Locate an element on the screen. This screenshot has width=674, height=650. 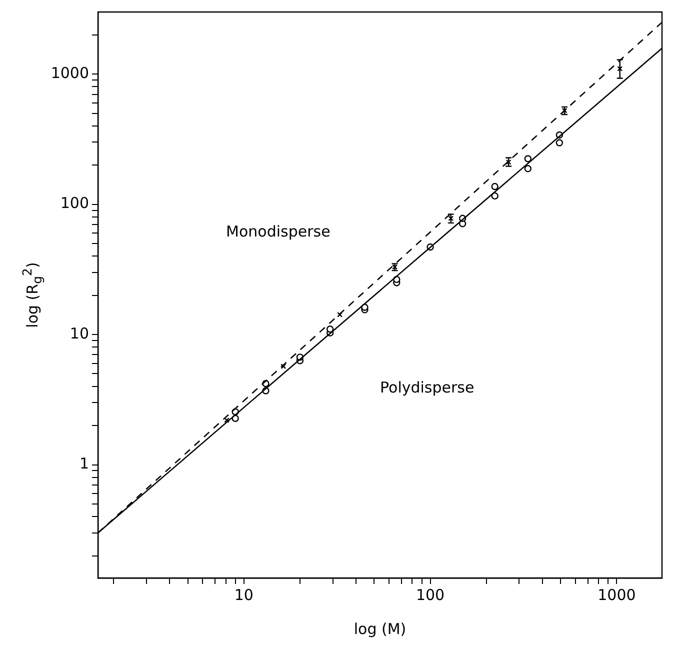
y-tick-label: 1000 is located at coordinates (69, 73).